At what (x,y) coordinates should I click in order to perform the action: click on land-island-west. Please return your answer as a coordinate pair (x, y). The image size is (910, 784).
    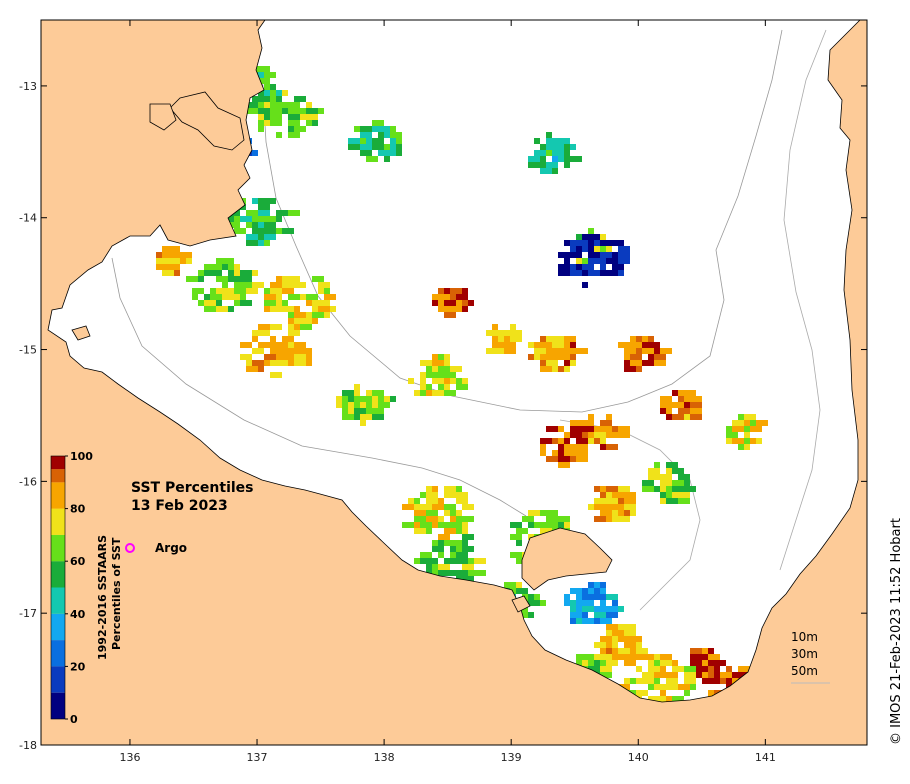
    Looking at the image, I should click on (81, 333).